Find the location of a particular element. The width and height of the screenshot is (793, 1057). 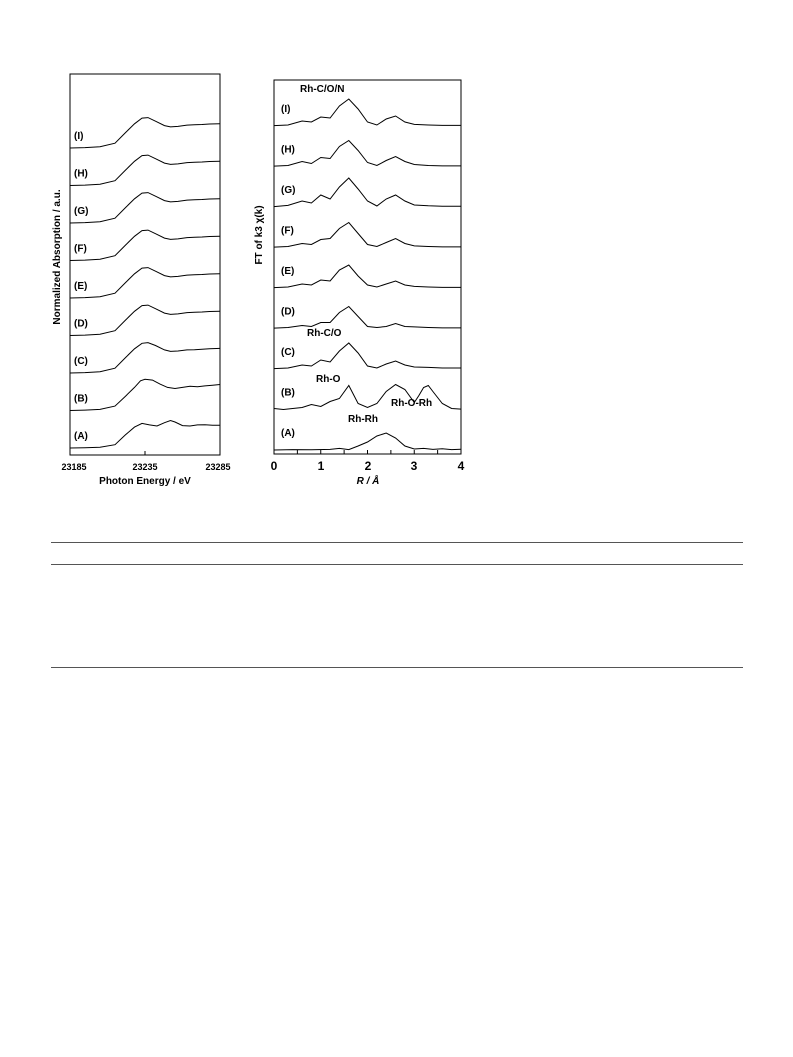

xanes-series-label-i: (I) is located at coordinates (78, 136).